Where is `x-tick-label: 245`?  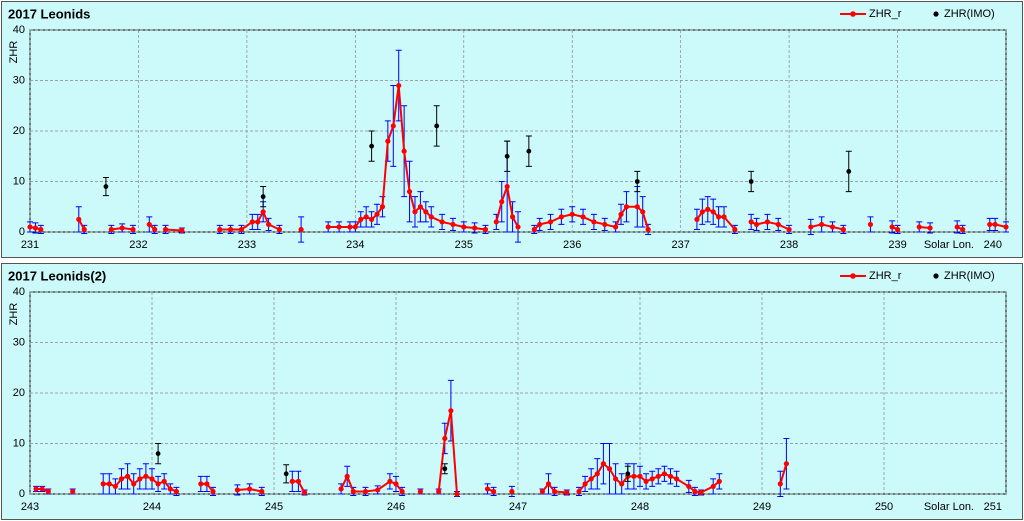
x-tick-label: 245 is located at coordinates (274, 507).